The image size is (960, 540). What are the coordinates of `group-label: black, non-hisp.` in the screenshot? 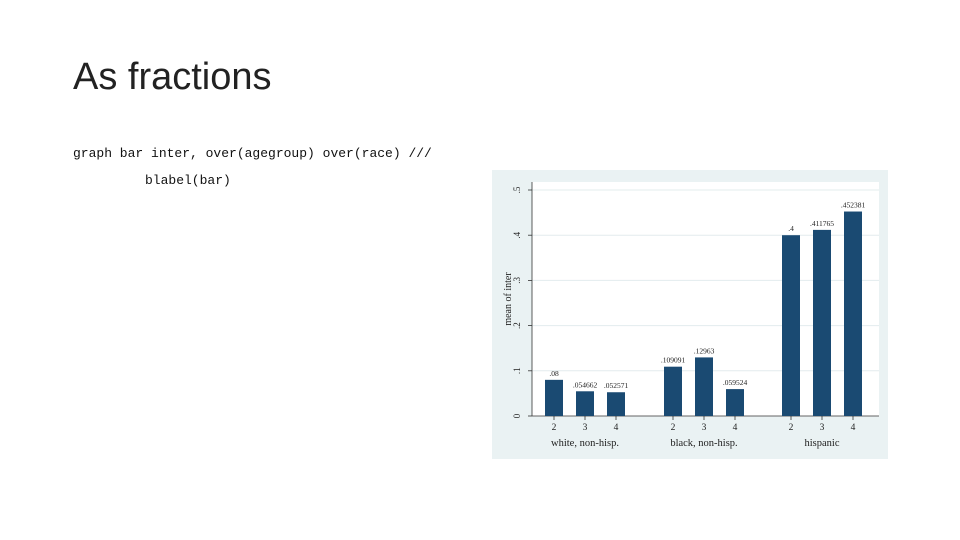 It's located at (703, 443).